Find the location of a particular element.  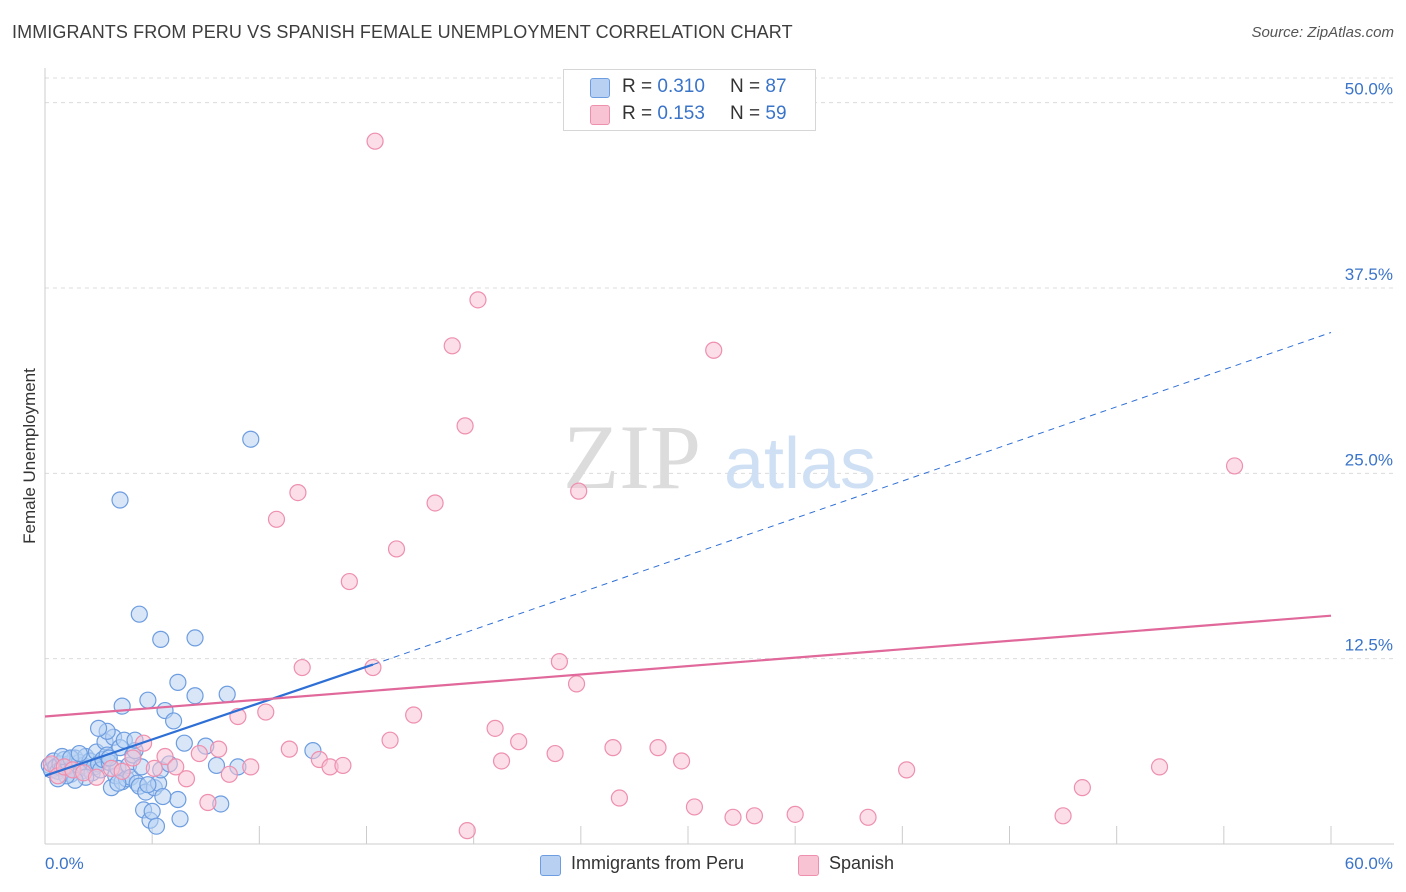

legend-swatch-pink is located at coordinates (600, 115).